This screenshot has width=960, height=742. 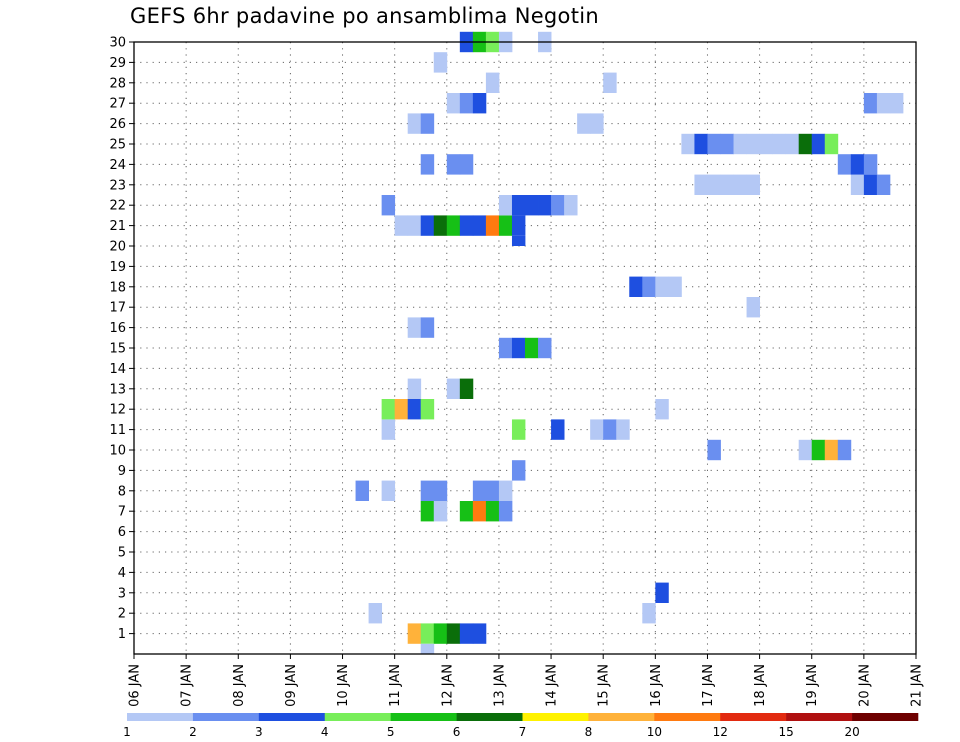 What do you see at coordinates (239, 685) in the screenshot?
I see `x-tick-label: 08 JAN` at bounding box center [239, 685].